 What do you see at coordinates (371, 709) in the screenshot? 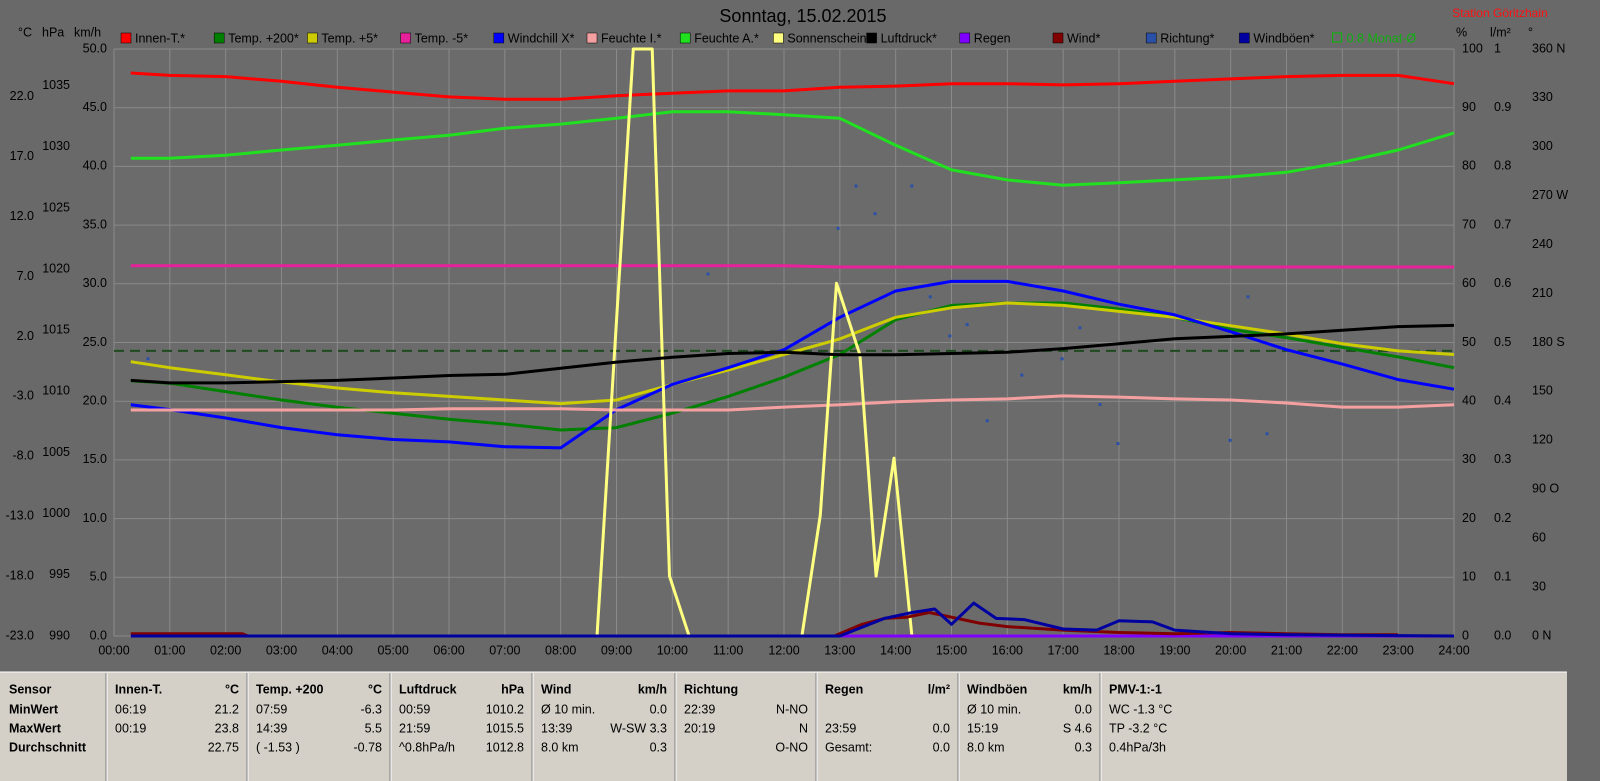
I see `table-cell: -6.3` at bounding box center [371, 709].